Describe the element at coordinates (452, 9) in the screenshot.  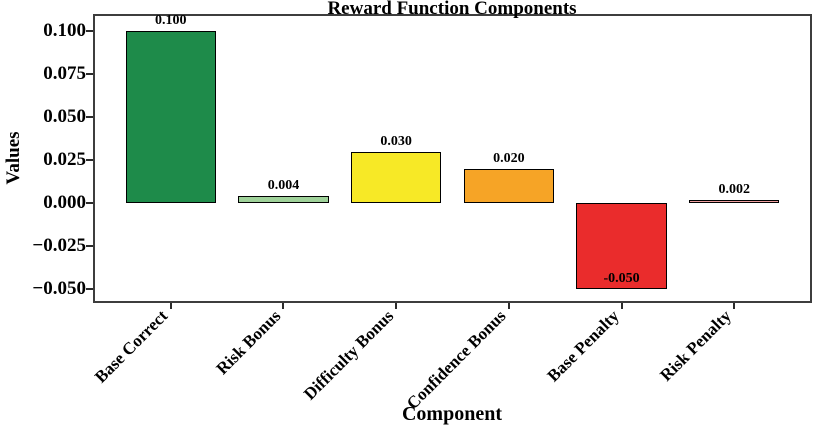
I see `chart-title: Reward Function Components` at that location.